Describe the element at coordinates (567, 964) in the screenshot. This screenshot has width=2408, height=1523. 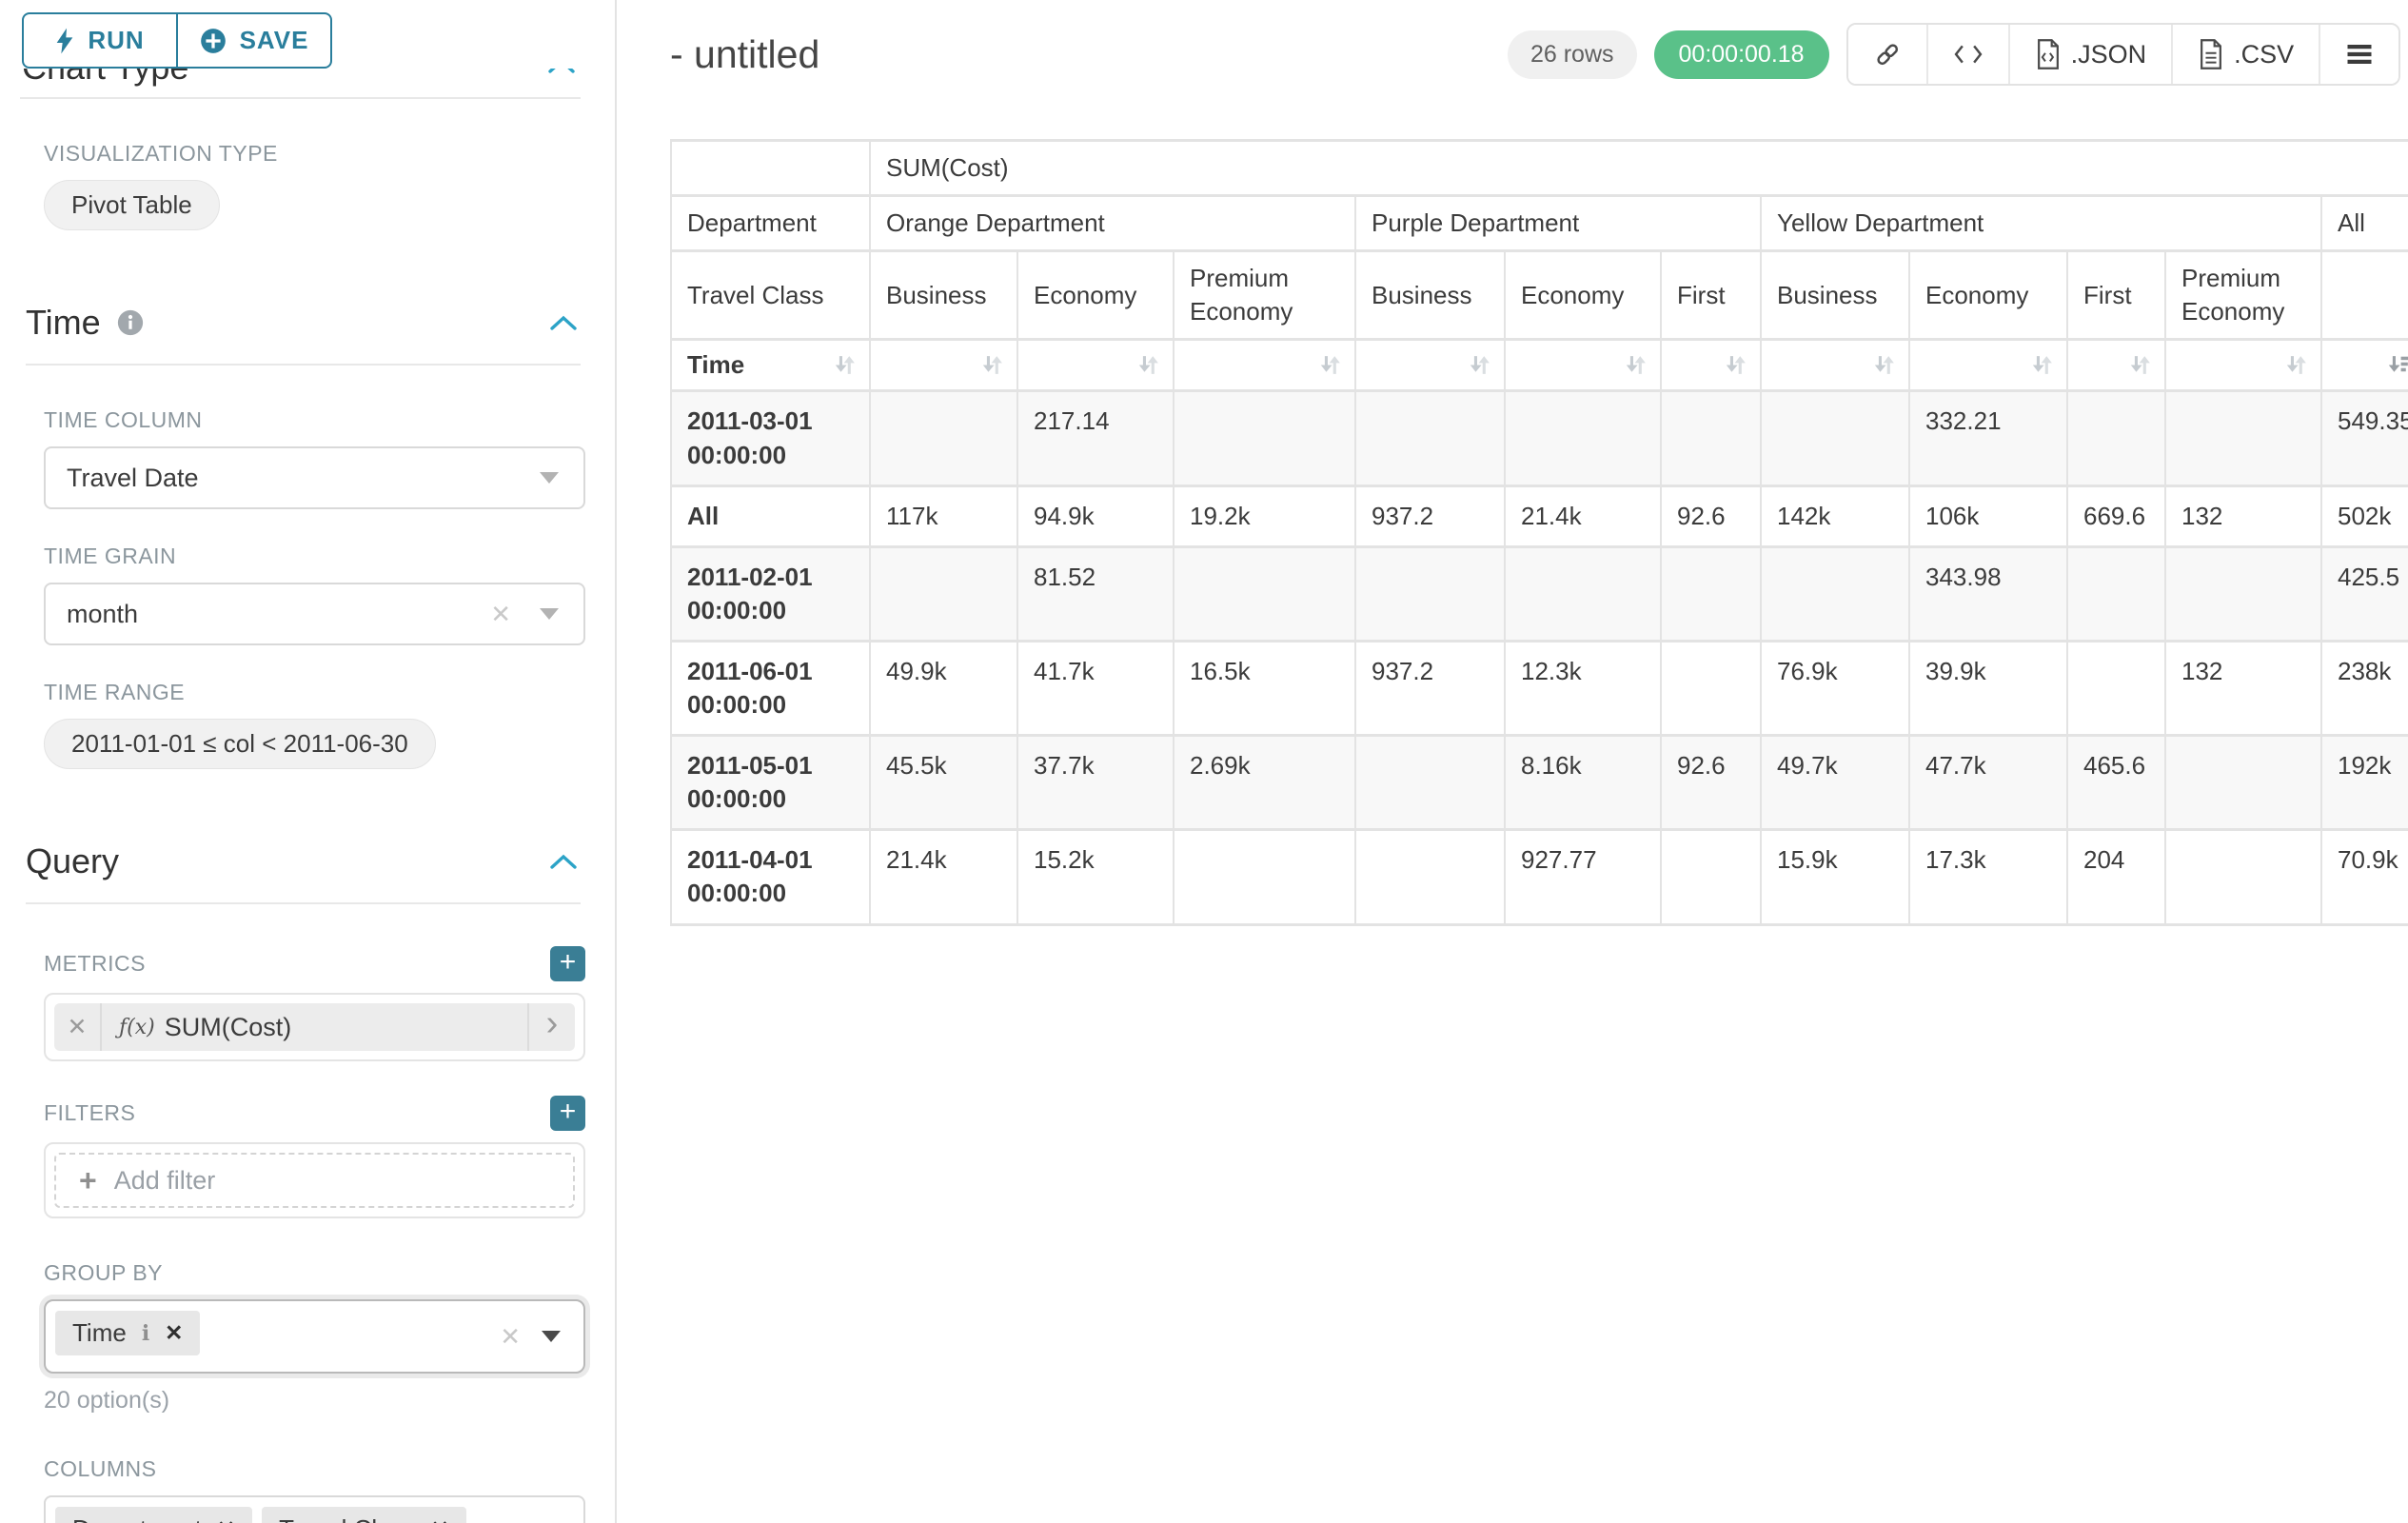
I see `add-metric-button: +` at that location.